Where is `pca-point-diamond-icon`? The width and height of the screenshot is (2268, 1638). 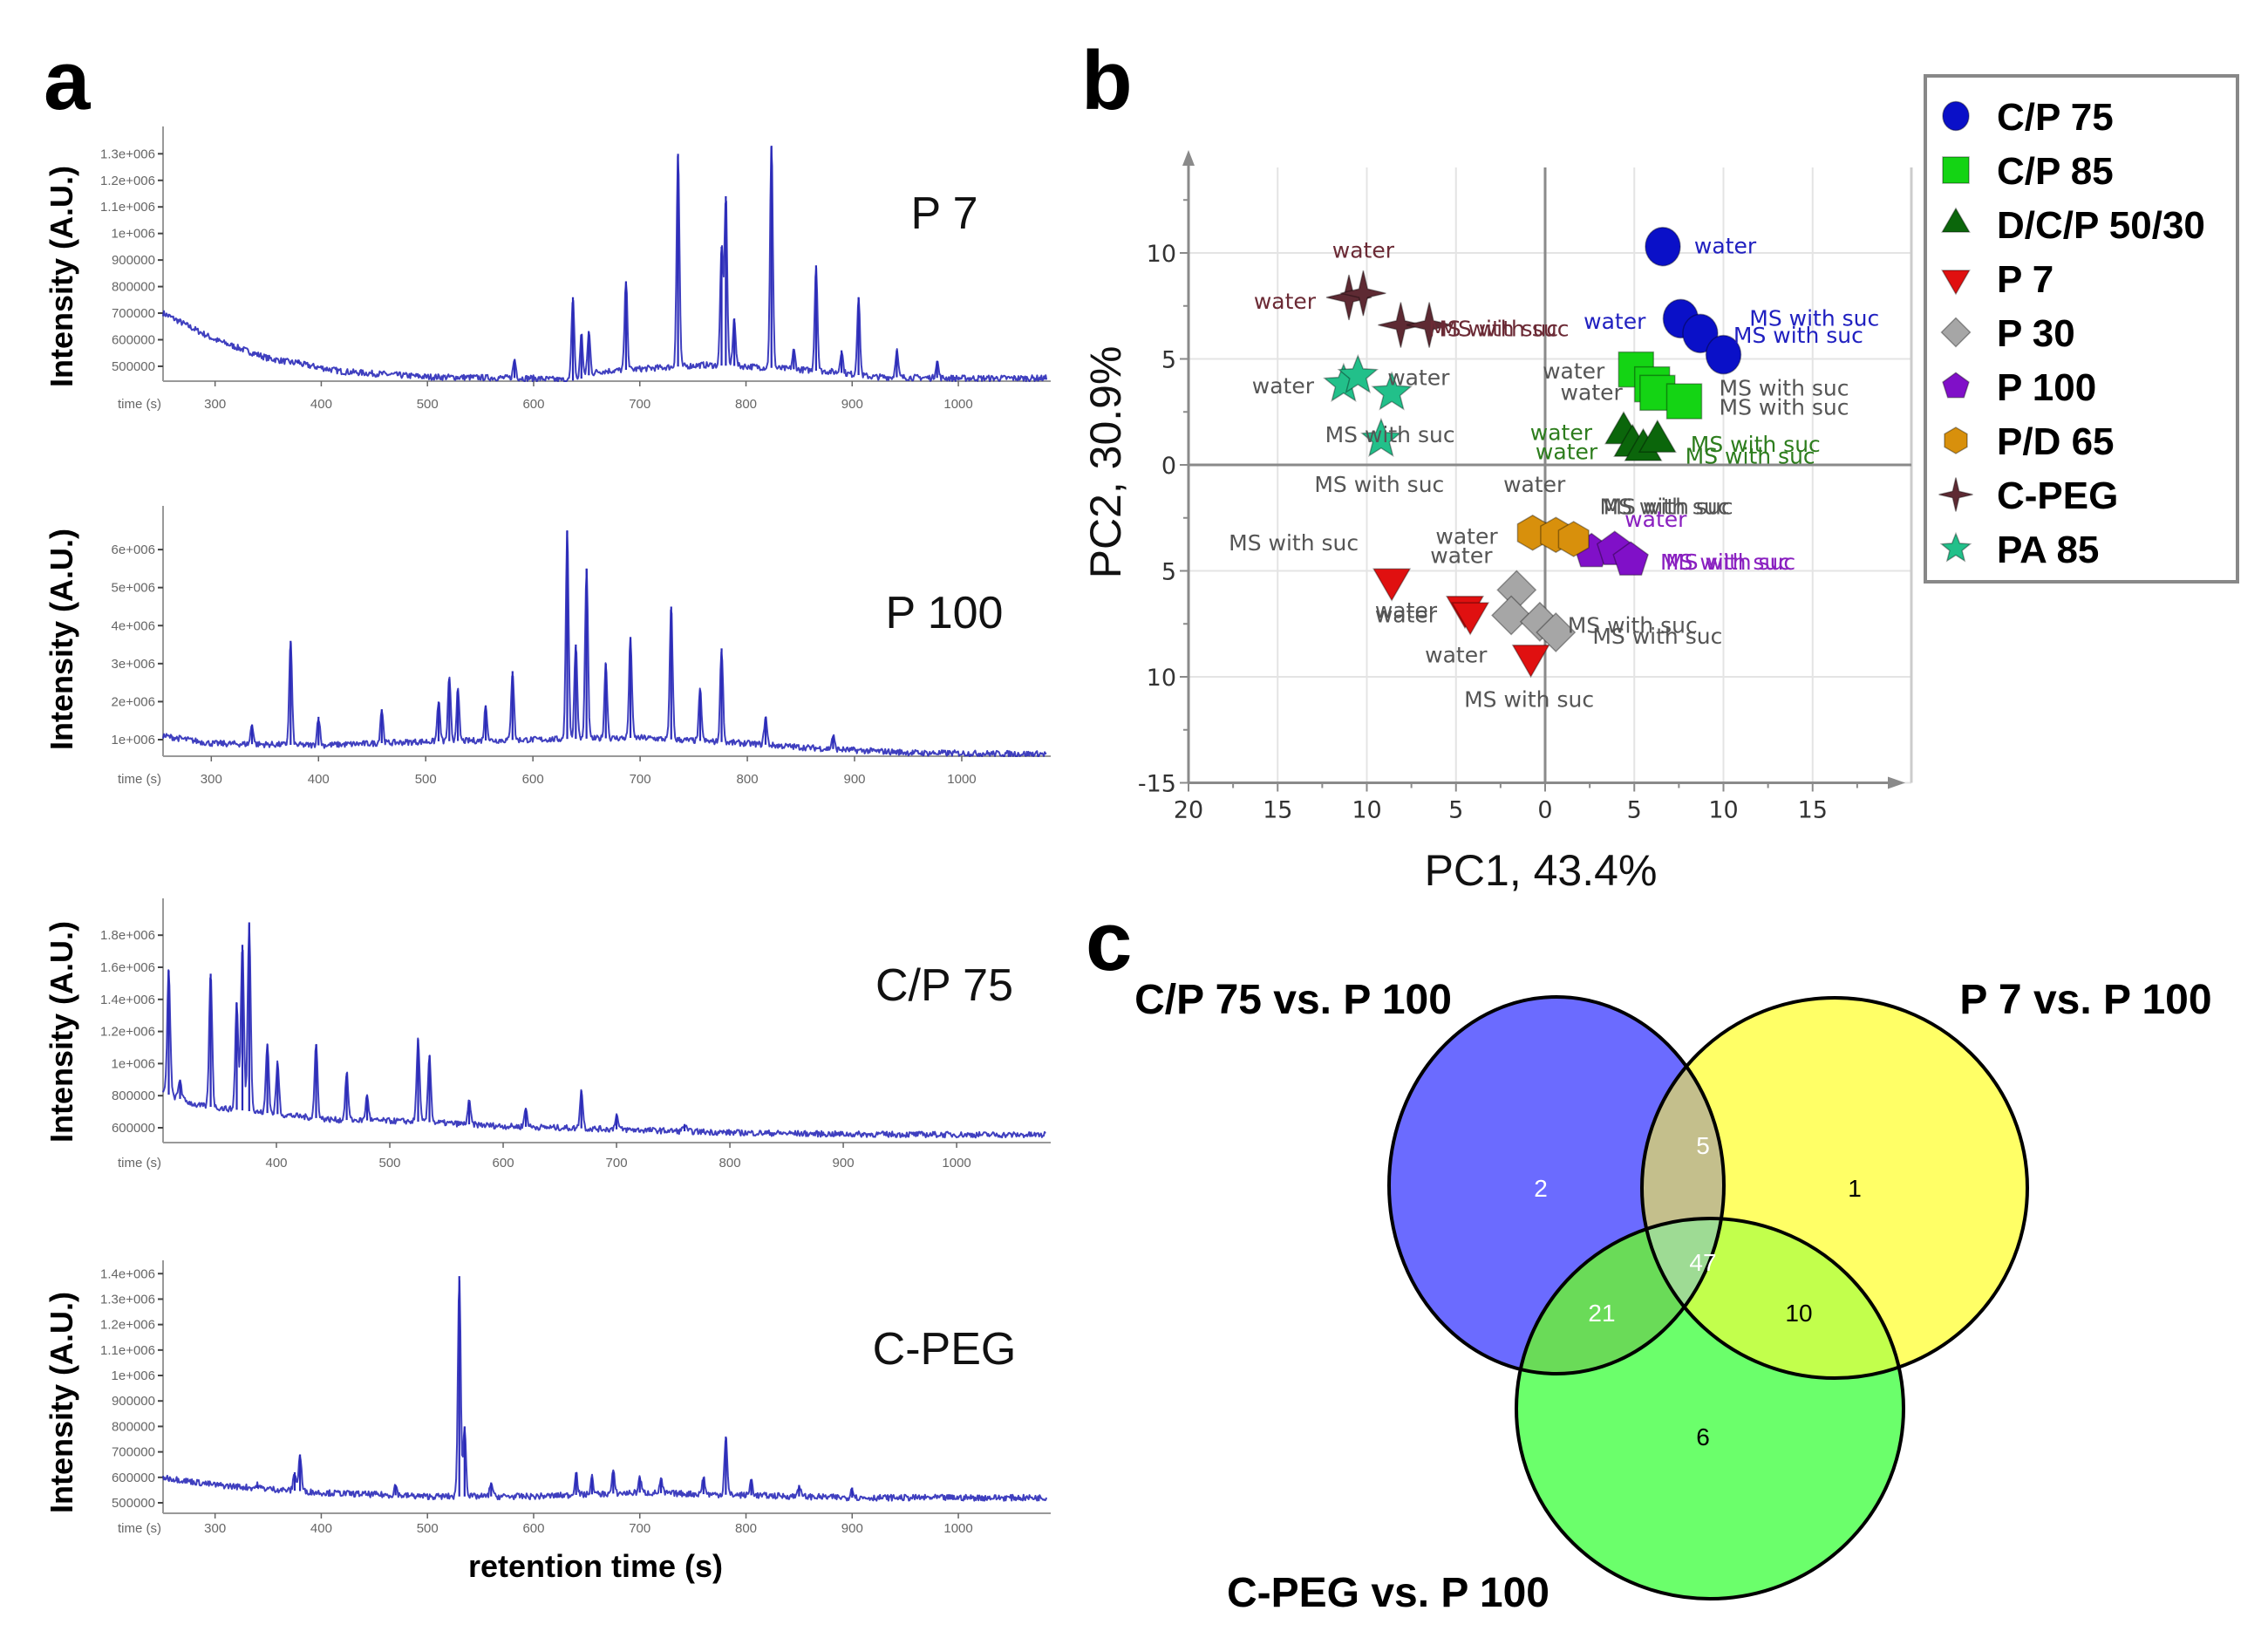 pca-point-diamond-icon is located at coordinates (1511, 615).